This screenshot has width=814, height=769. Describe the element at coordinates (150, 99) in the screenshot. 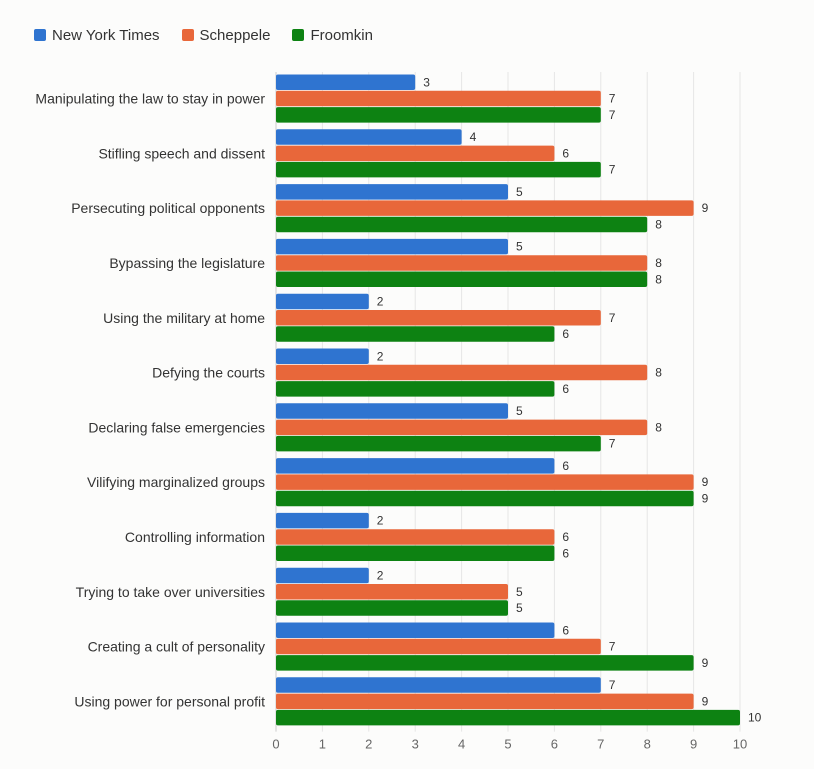

I see `category-label: Manipulating the law to stay in power` at that location.